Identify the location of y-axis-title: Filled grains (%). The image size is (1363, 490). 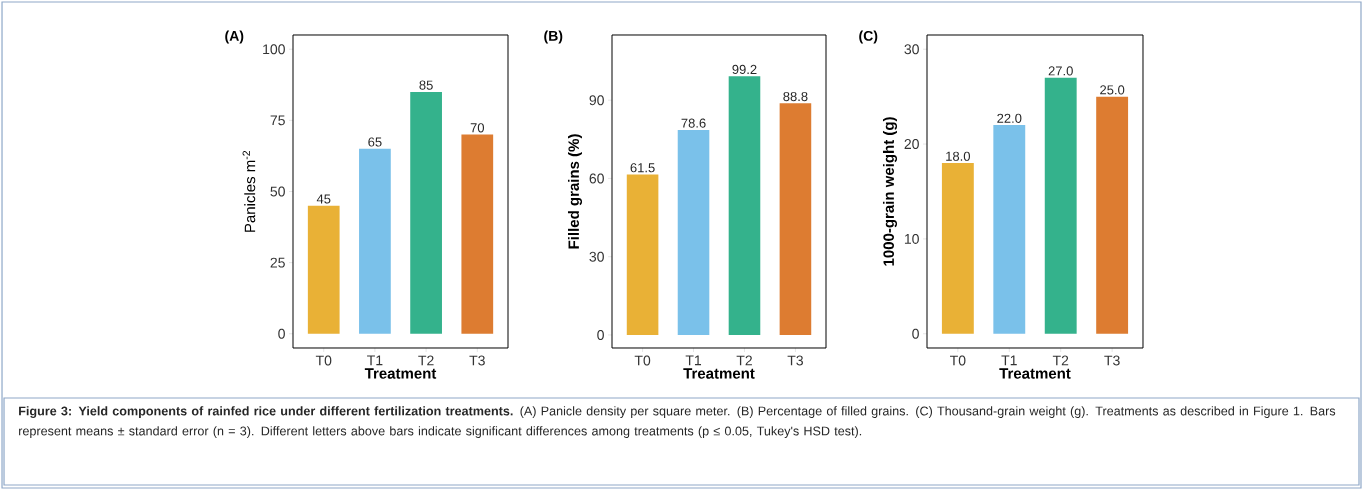
(575, 191).